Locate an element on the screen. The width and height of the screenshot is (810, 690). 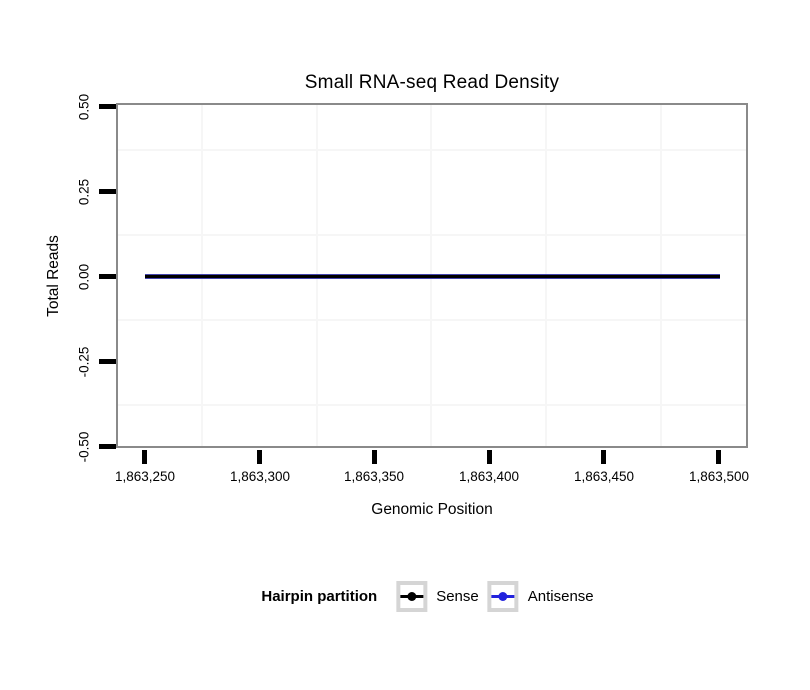
data-line-sense is located at coordinates (432, 276).